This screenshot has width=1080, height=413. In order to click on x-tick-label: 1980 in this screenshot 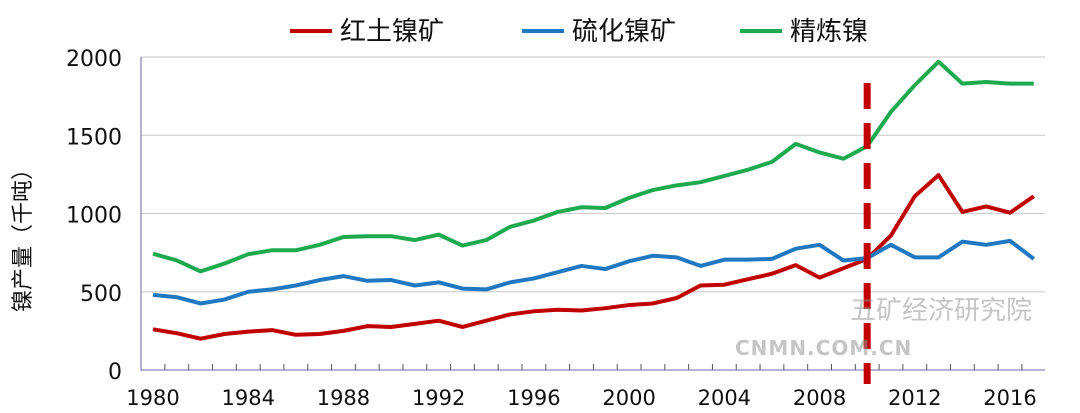, I will do `click(152, 398)`.